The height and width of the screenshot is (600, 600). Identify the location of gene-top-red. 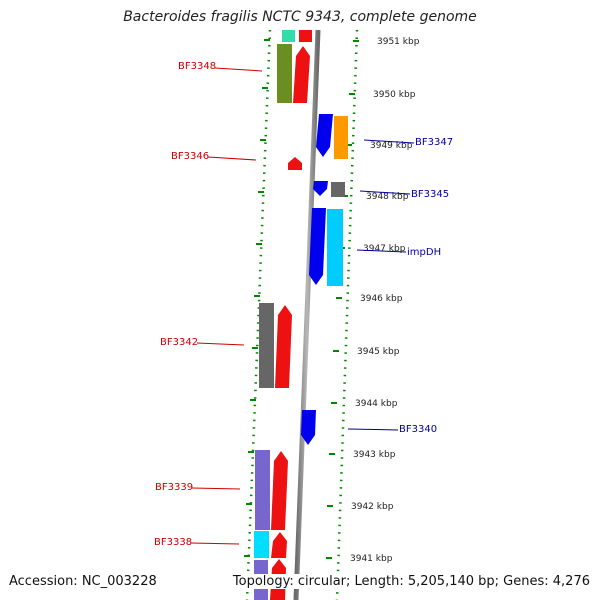
(305, 36).